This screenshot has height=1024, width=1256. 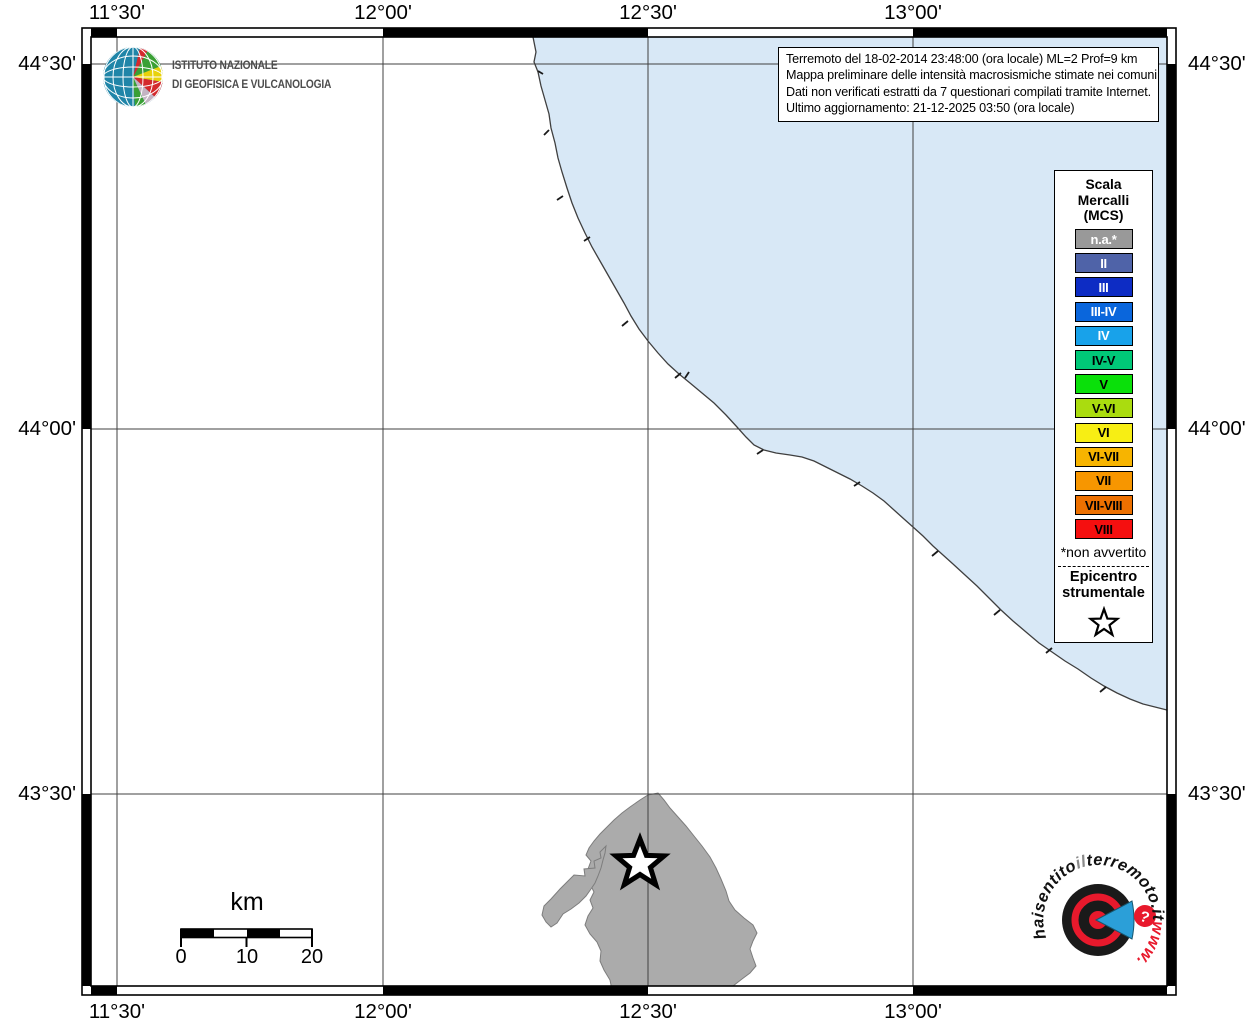 I want to click on legend-item-n.a.*: n.a.*, so click(x=1103, y=239).